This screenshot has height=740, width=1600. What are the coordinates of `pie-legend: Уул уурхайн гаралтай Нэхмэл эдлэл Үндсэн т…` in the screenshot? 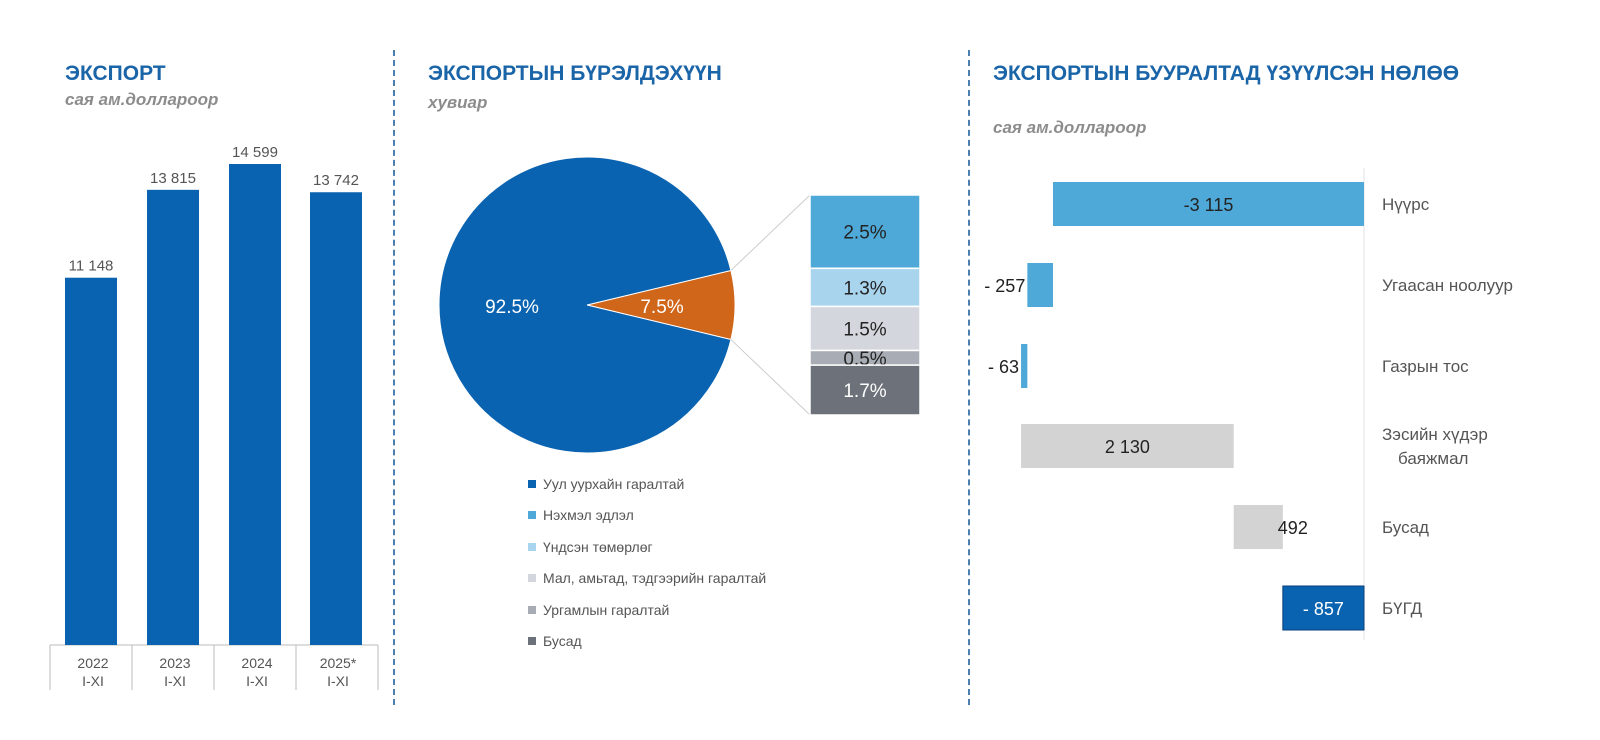 It's located at (647, 562).